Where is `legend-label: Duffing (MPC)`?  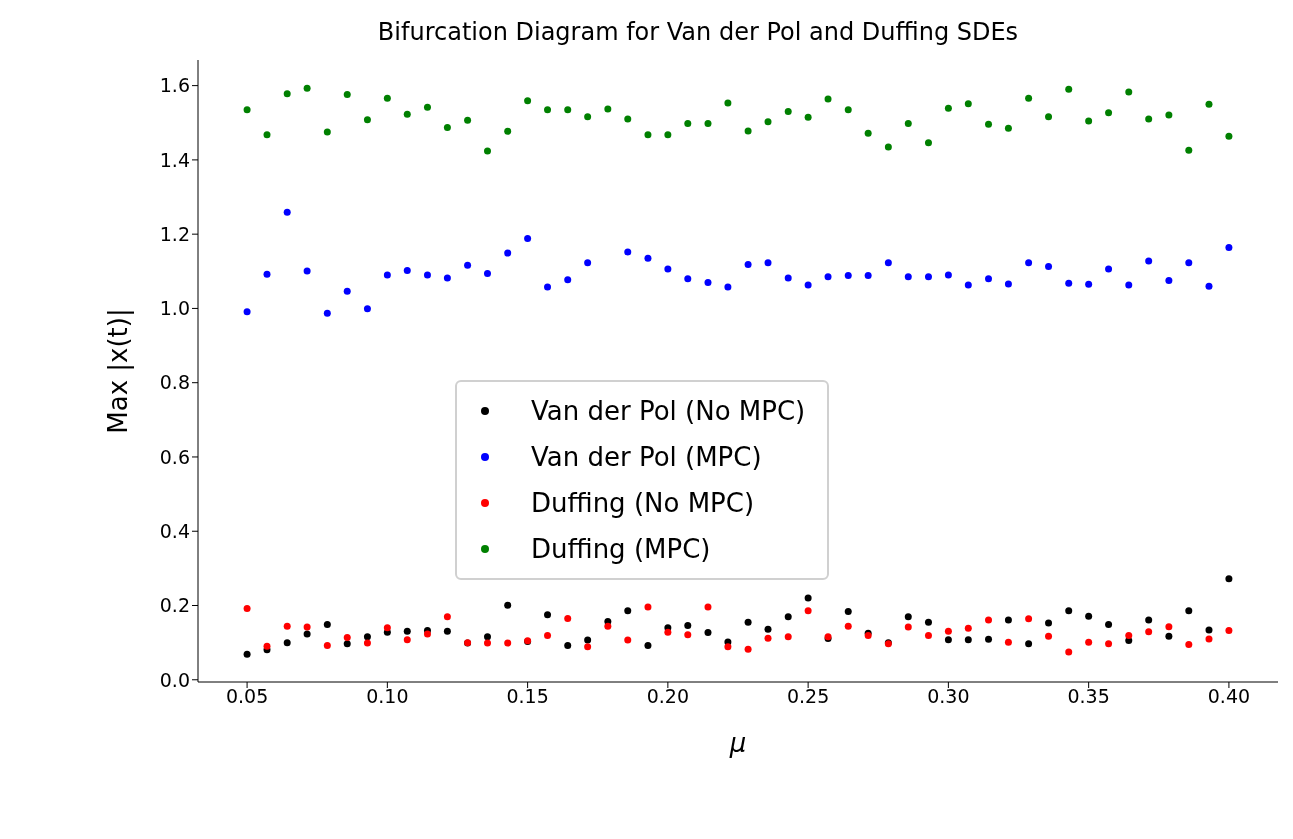
legend-label: Duffing (MPC) is located at coordinates (621, 549).